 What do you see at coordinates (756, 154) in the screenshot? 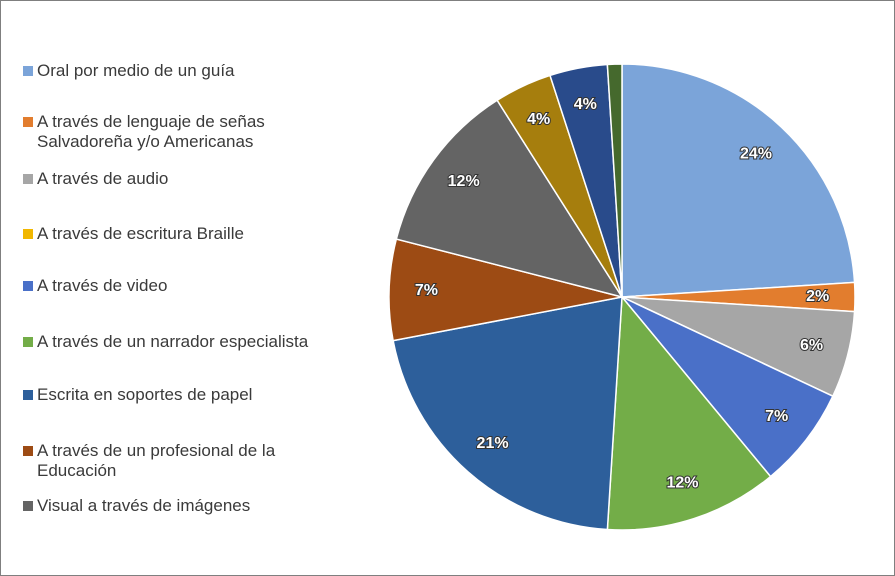
I see `data-label: 24%` at bounding box center [756, 154].